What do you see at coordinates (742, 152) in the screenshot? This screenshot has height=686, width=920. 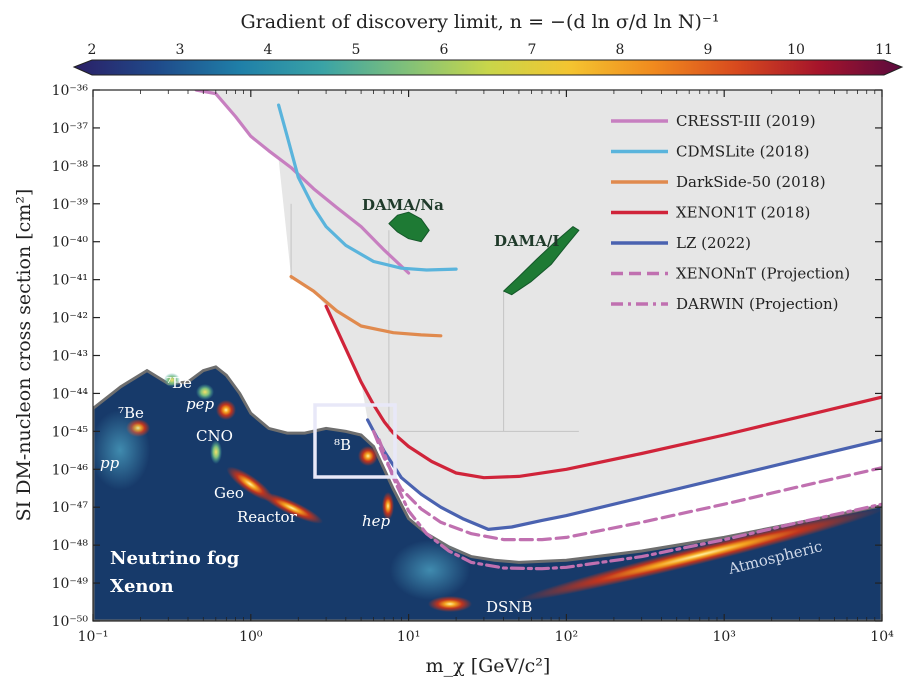 I see `legend-entry-label: CDMSLite (2018)` at bounding box center [742, 152].